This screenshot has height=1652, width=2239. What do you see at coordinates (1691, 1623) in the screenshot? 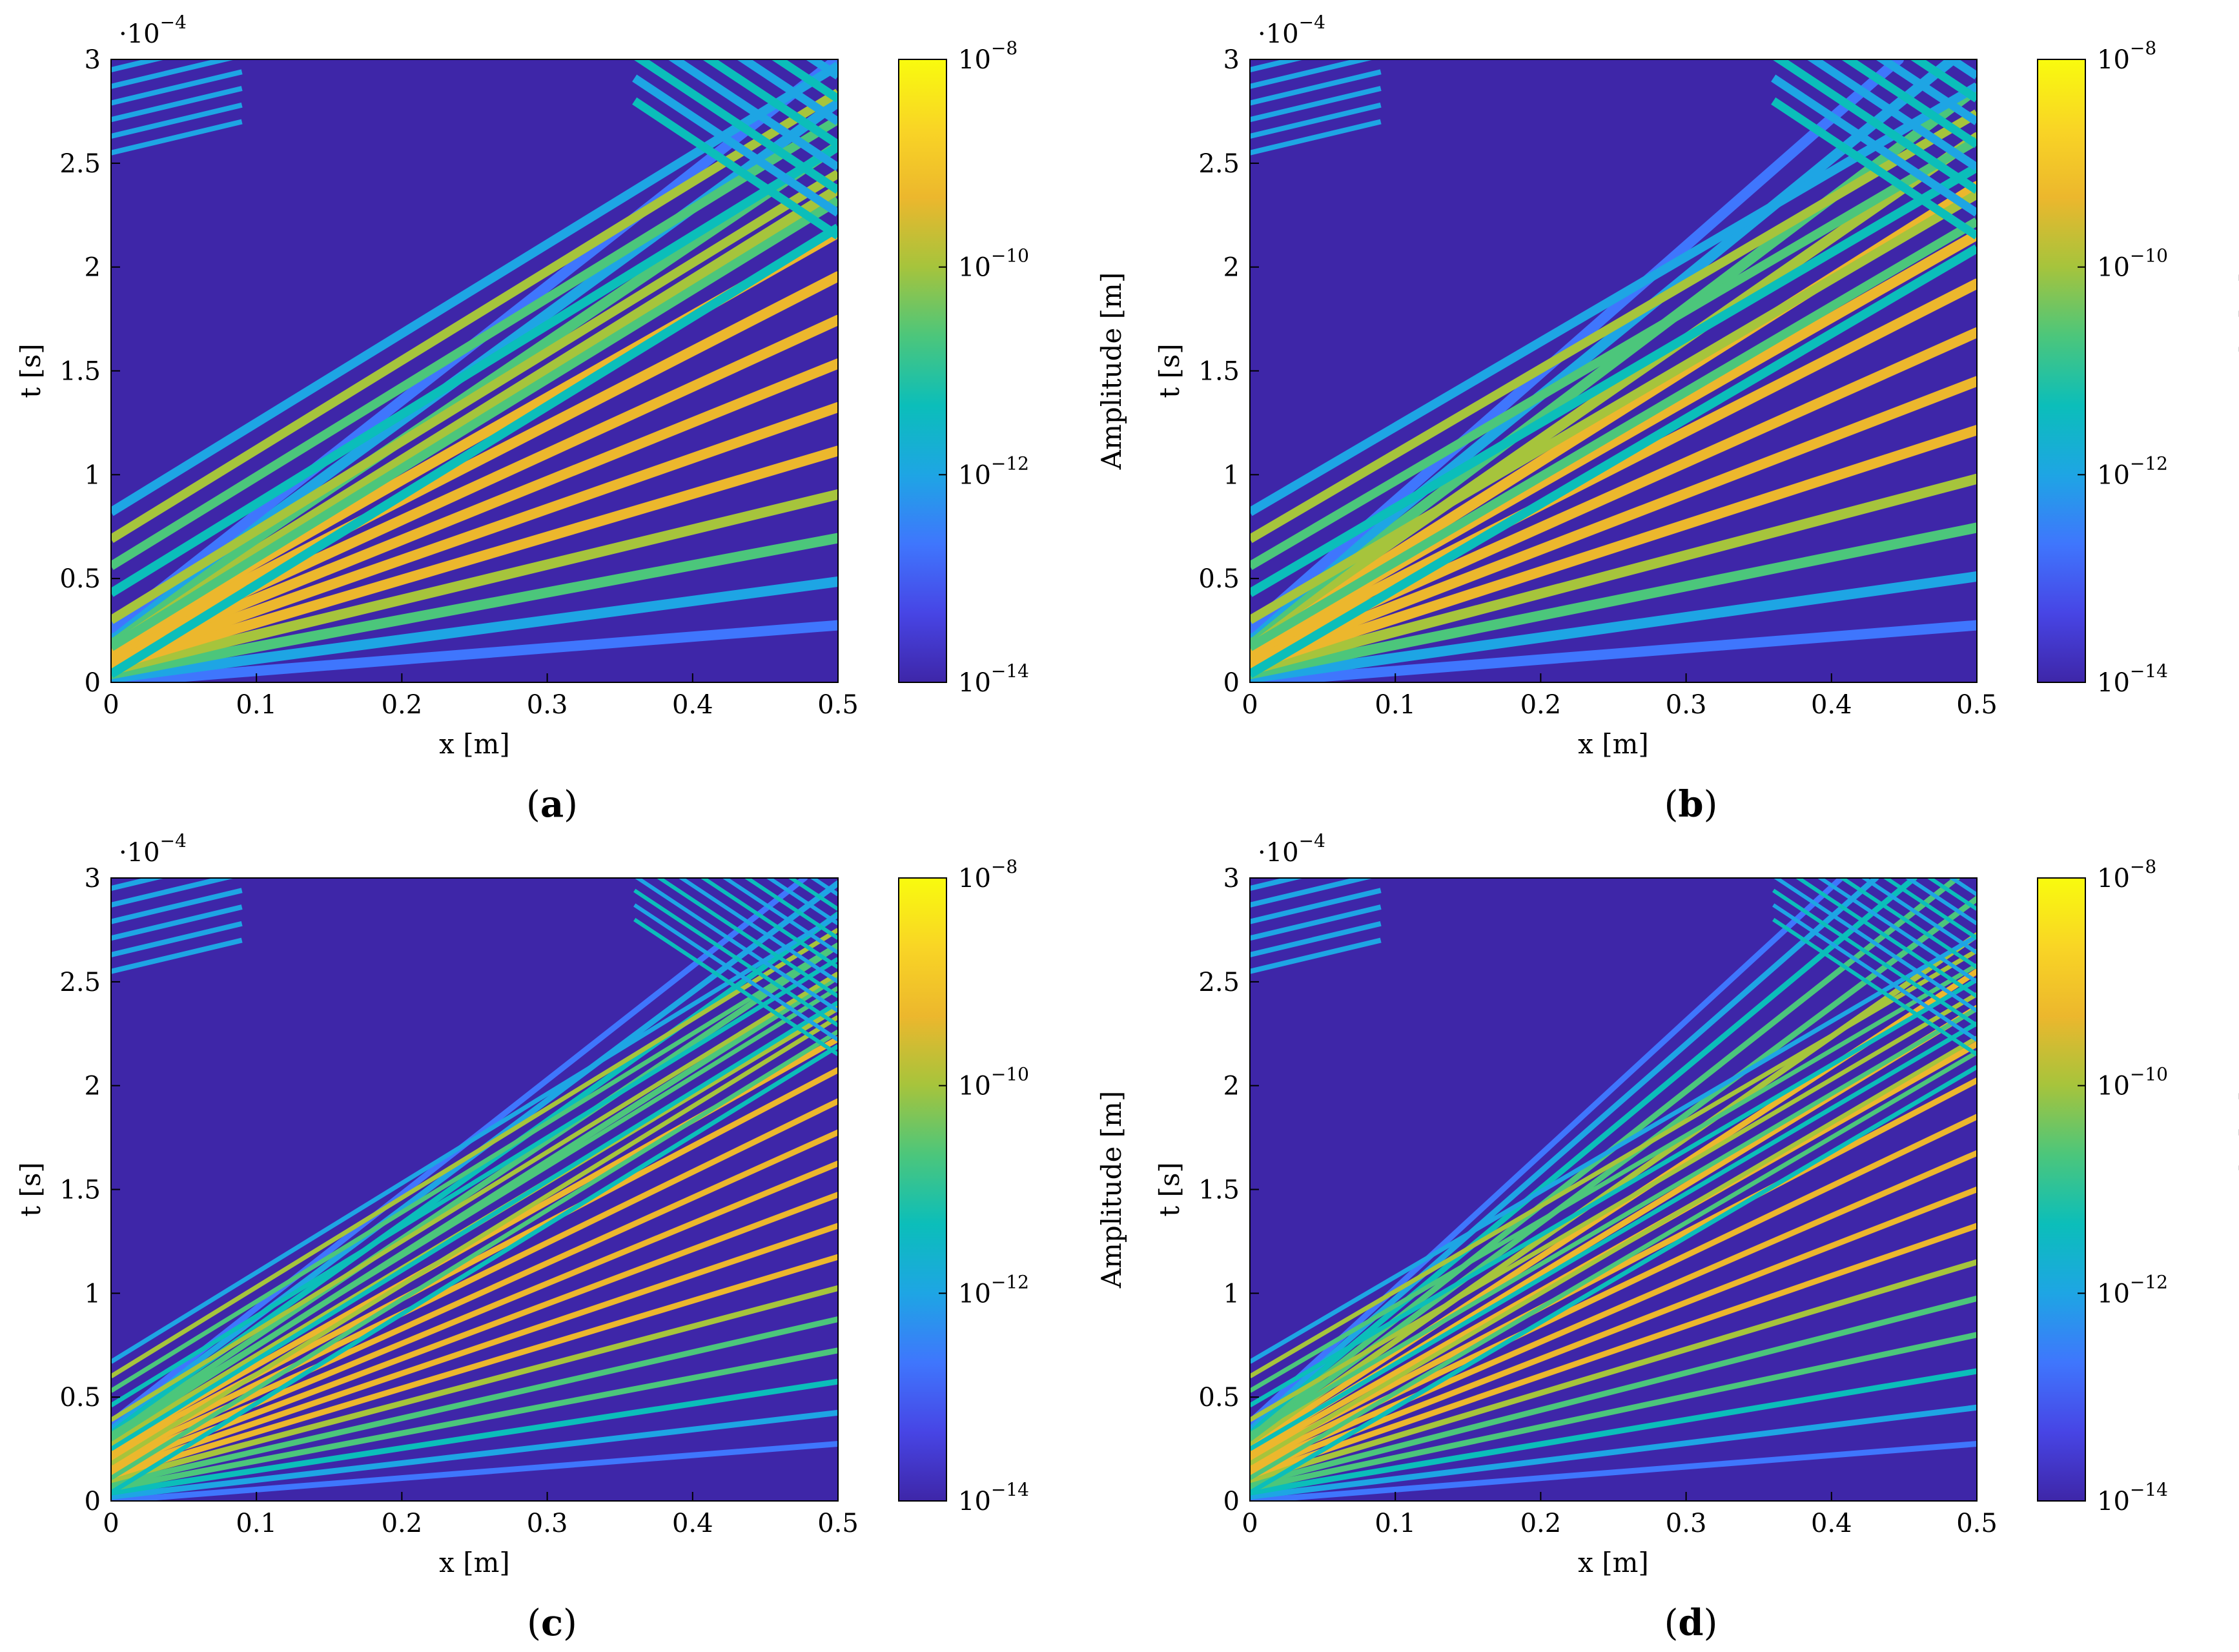
I see `panel-caption: (d)` at bounding box center [1691, 1623].